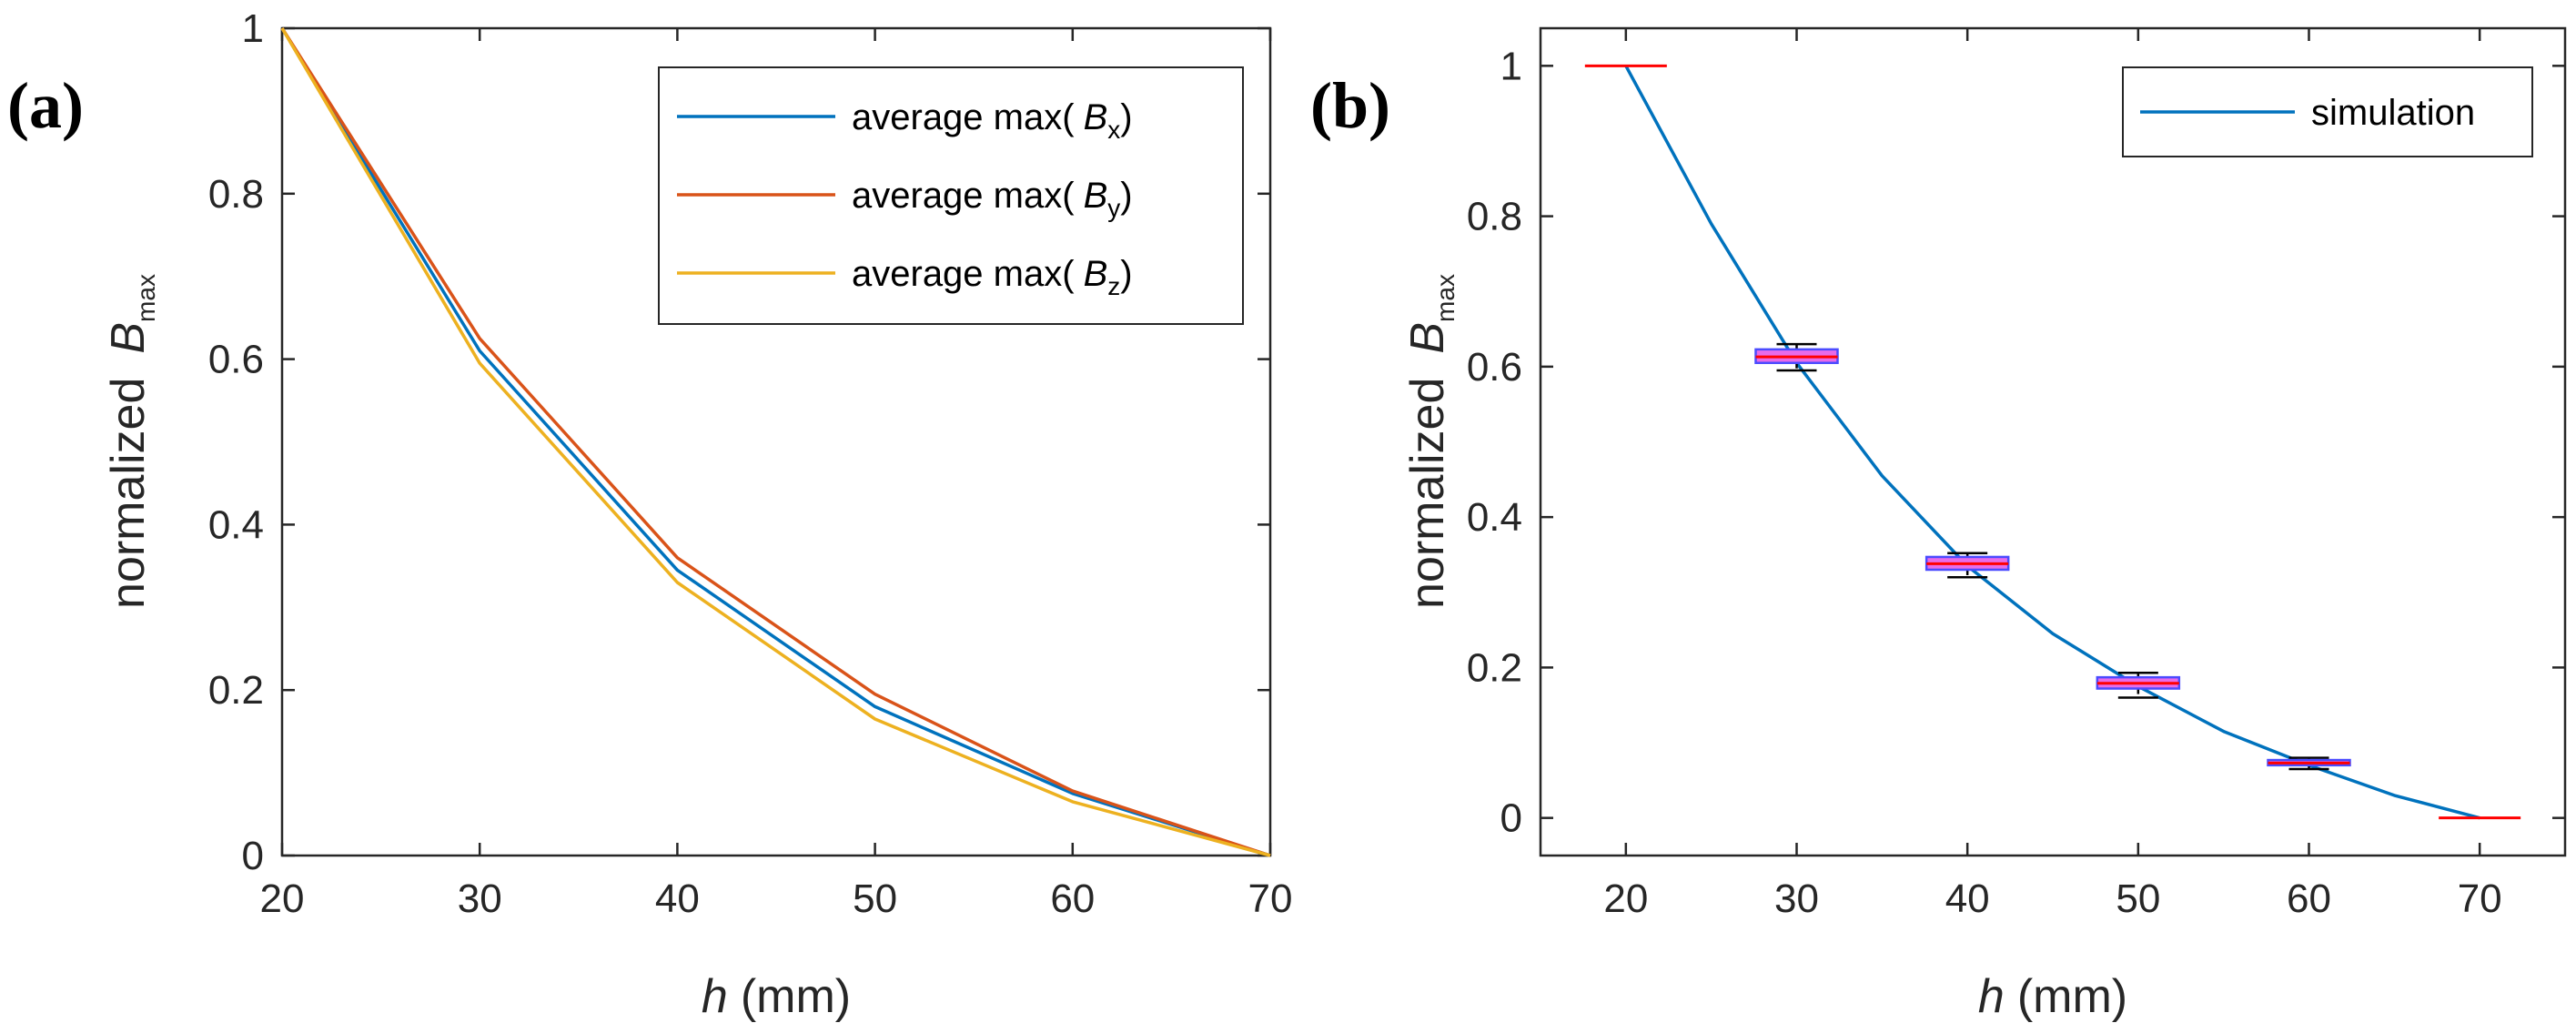 The height and width of the screenshot is (1023, 2576). Describe the element at coordinates (2393, 113) in the screenshot. I see `legend-label-simulation: simulation` at that location.